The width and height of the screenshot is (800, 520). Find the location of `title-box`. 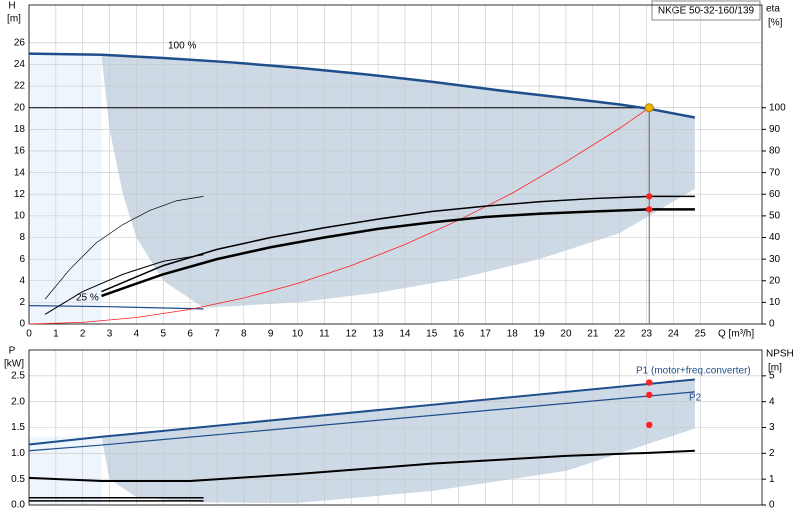

title-box is located at coordinates (706, 10).